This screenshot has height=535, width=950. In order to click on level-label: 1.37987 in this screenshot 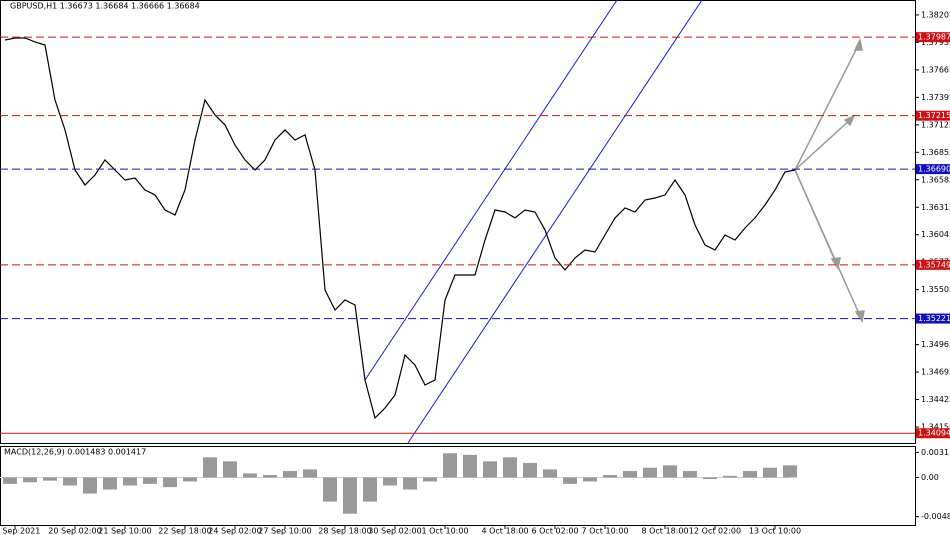, I will do `click(934, 37)`.